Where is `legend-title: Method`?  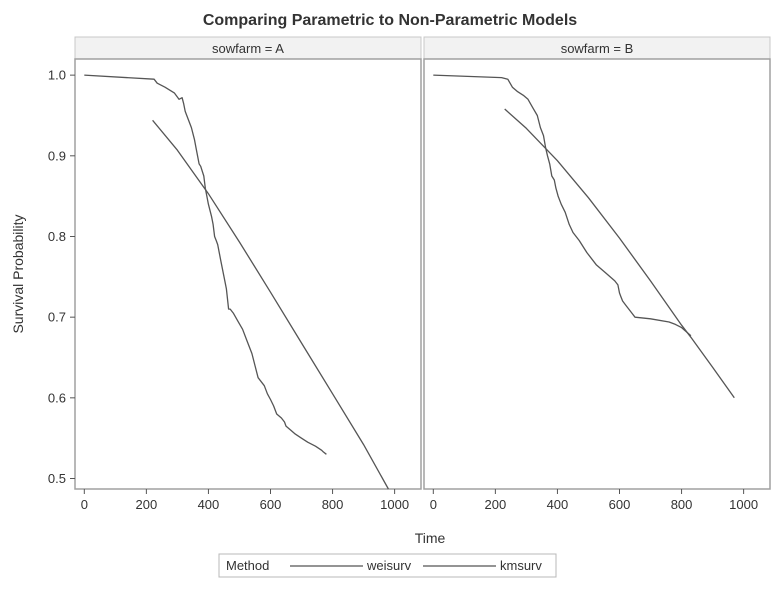
legend-title: Method is located at coordinates (247, 565).